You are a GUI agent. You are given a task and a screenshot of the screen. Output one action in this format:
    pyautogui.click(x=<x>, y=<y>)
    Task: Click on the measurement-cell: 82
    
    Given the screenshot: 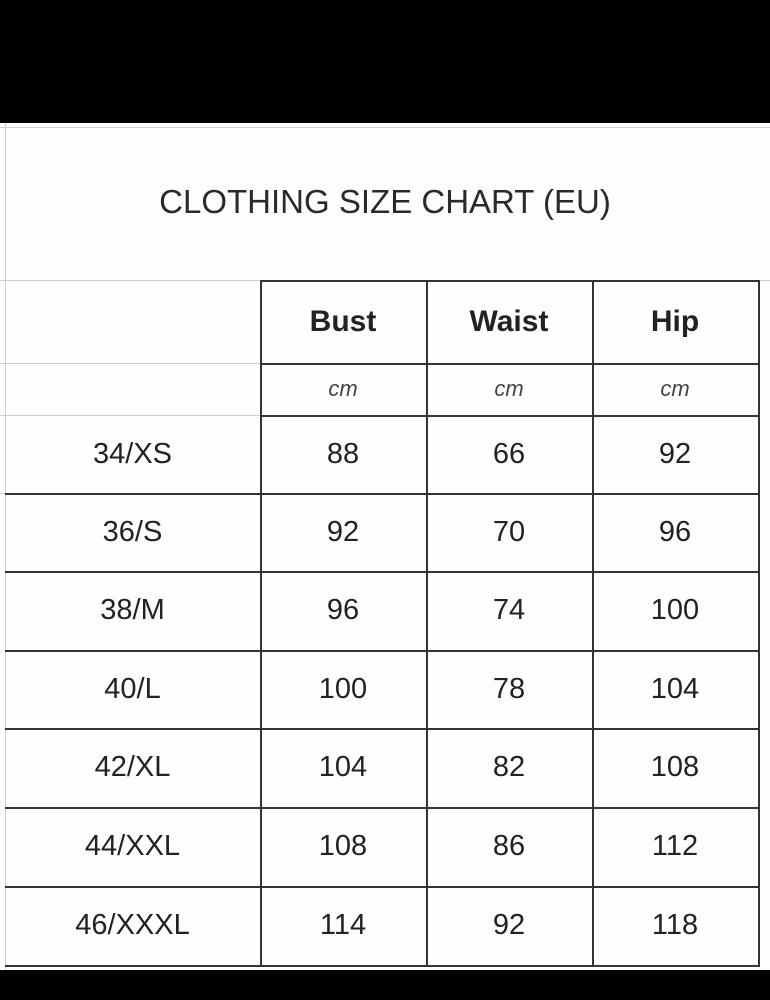 What is the action you would take?
    pyautogui.click(x=509, y=767)
    